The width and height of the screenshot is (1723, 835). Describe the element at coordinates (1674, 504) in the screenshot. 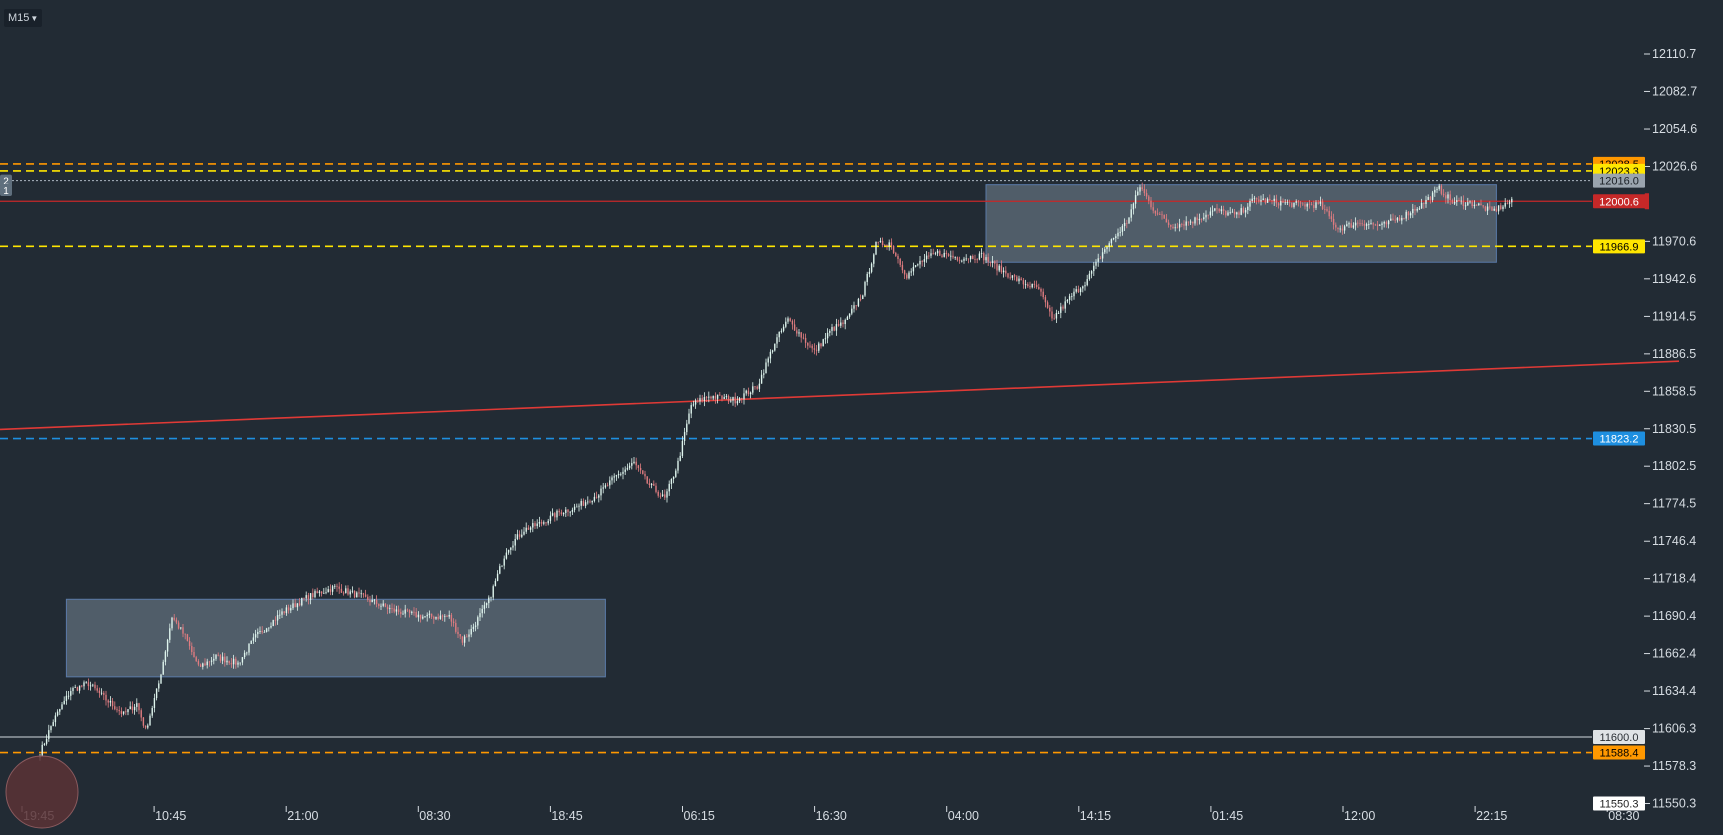

I see `price-tick-label: 11774.5` at that location.